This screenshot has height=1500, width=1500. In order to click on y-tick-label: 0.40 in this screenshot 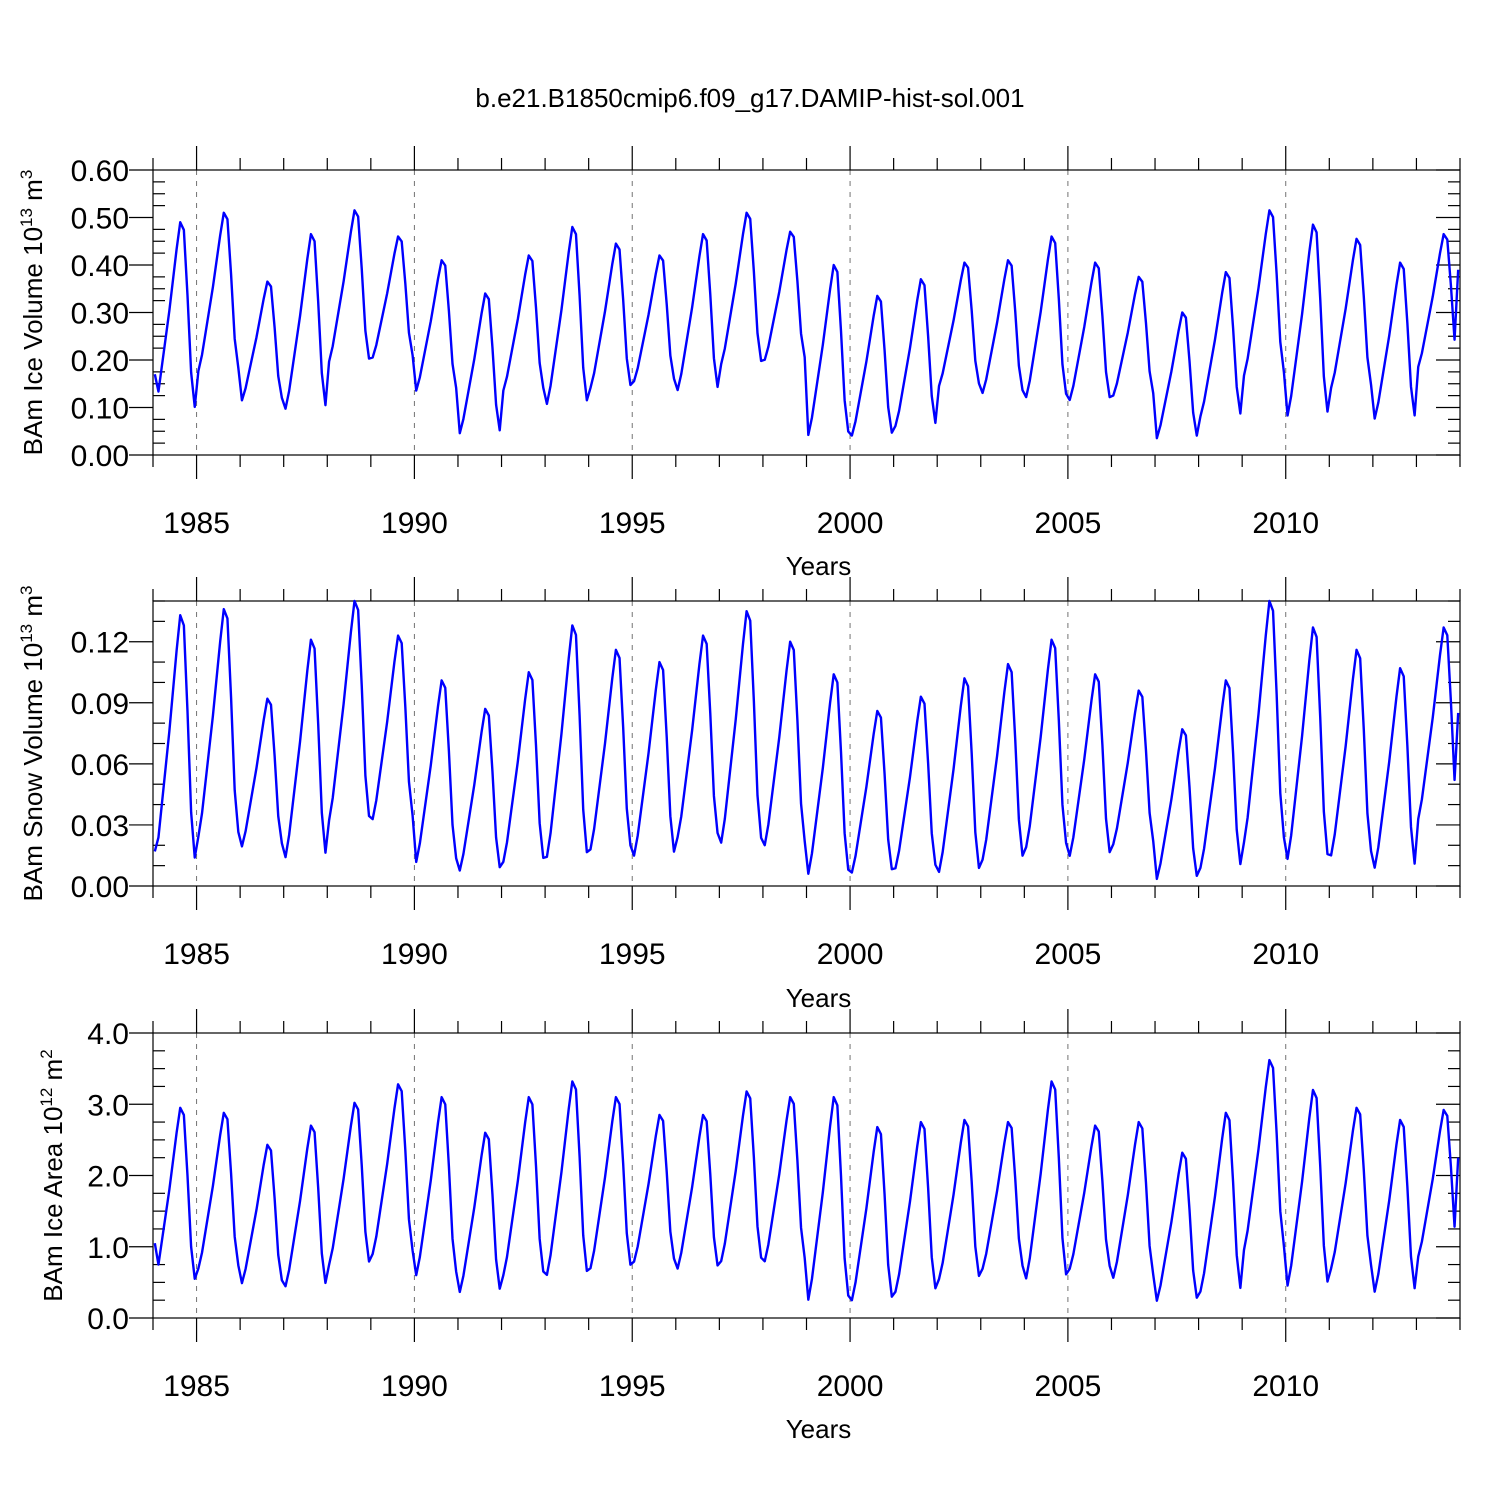, I will do `click(100, 266)`.